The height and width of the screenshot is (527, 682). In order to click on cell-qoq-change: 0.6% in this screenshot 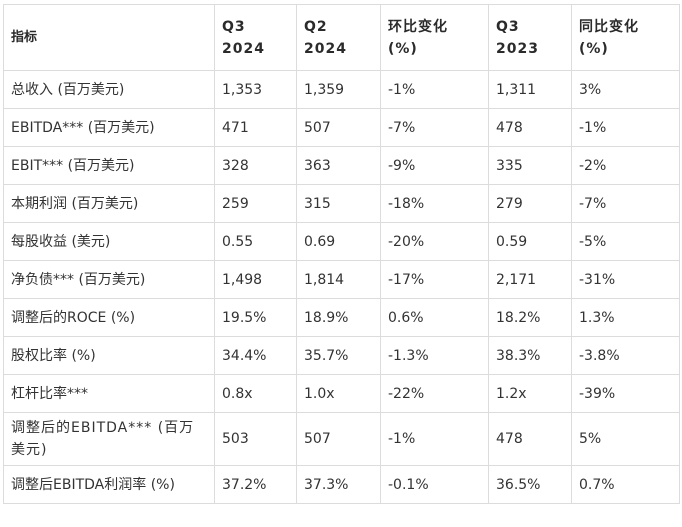, I will do `click(434, 317)`.